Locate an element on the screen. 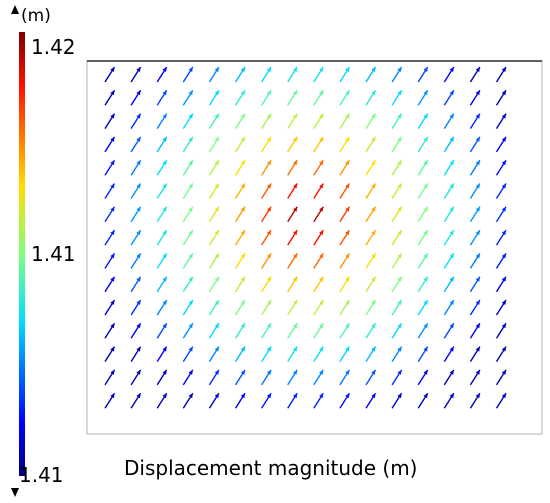 The width and height of the screenshot is (550, 503). colorbar-mid-label: 1.41 is located at coordinates (53, 254).